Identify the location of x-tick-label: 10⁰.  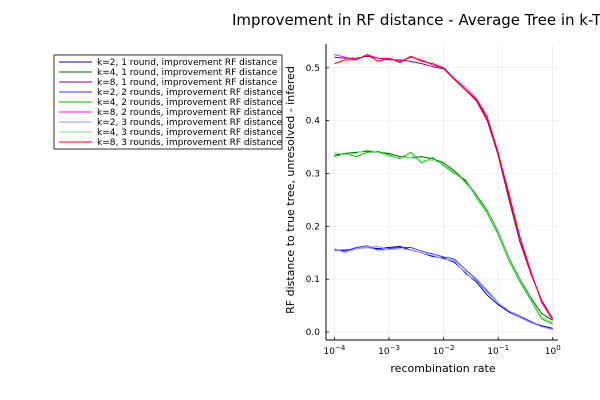
(553, 350).